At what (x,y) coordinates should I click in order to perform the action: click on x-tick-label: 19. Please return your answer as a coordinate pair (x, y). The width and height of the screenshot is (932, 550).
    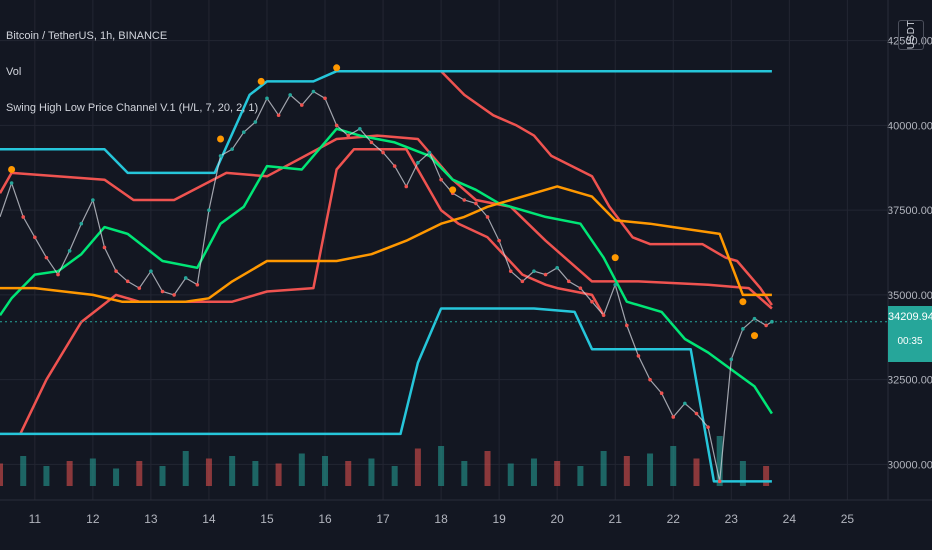
    Looking at the image, I should click on (499, 519).